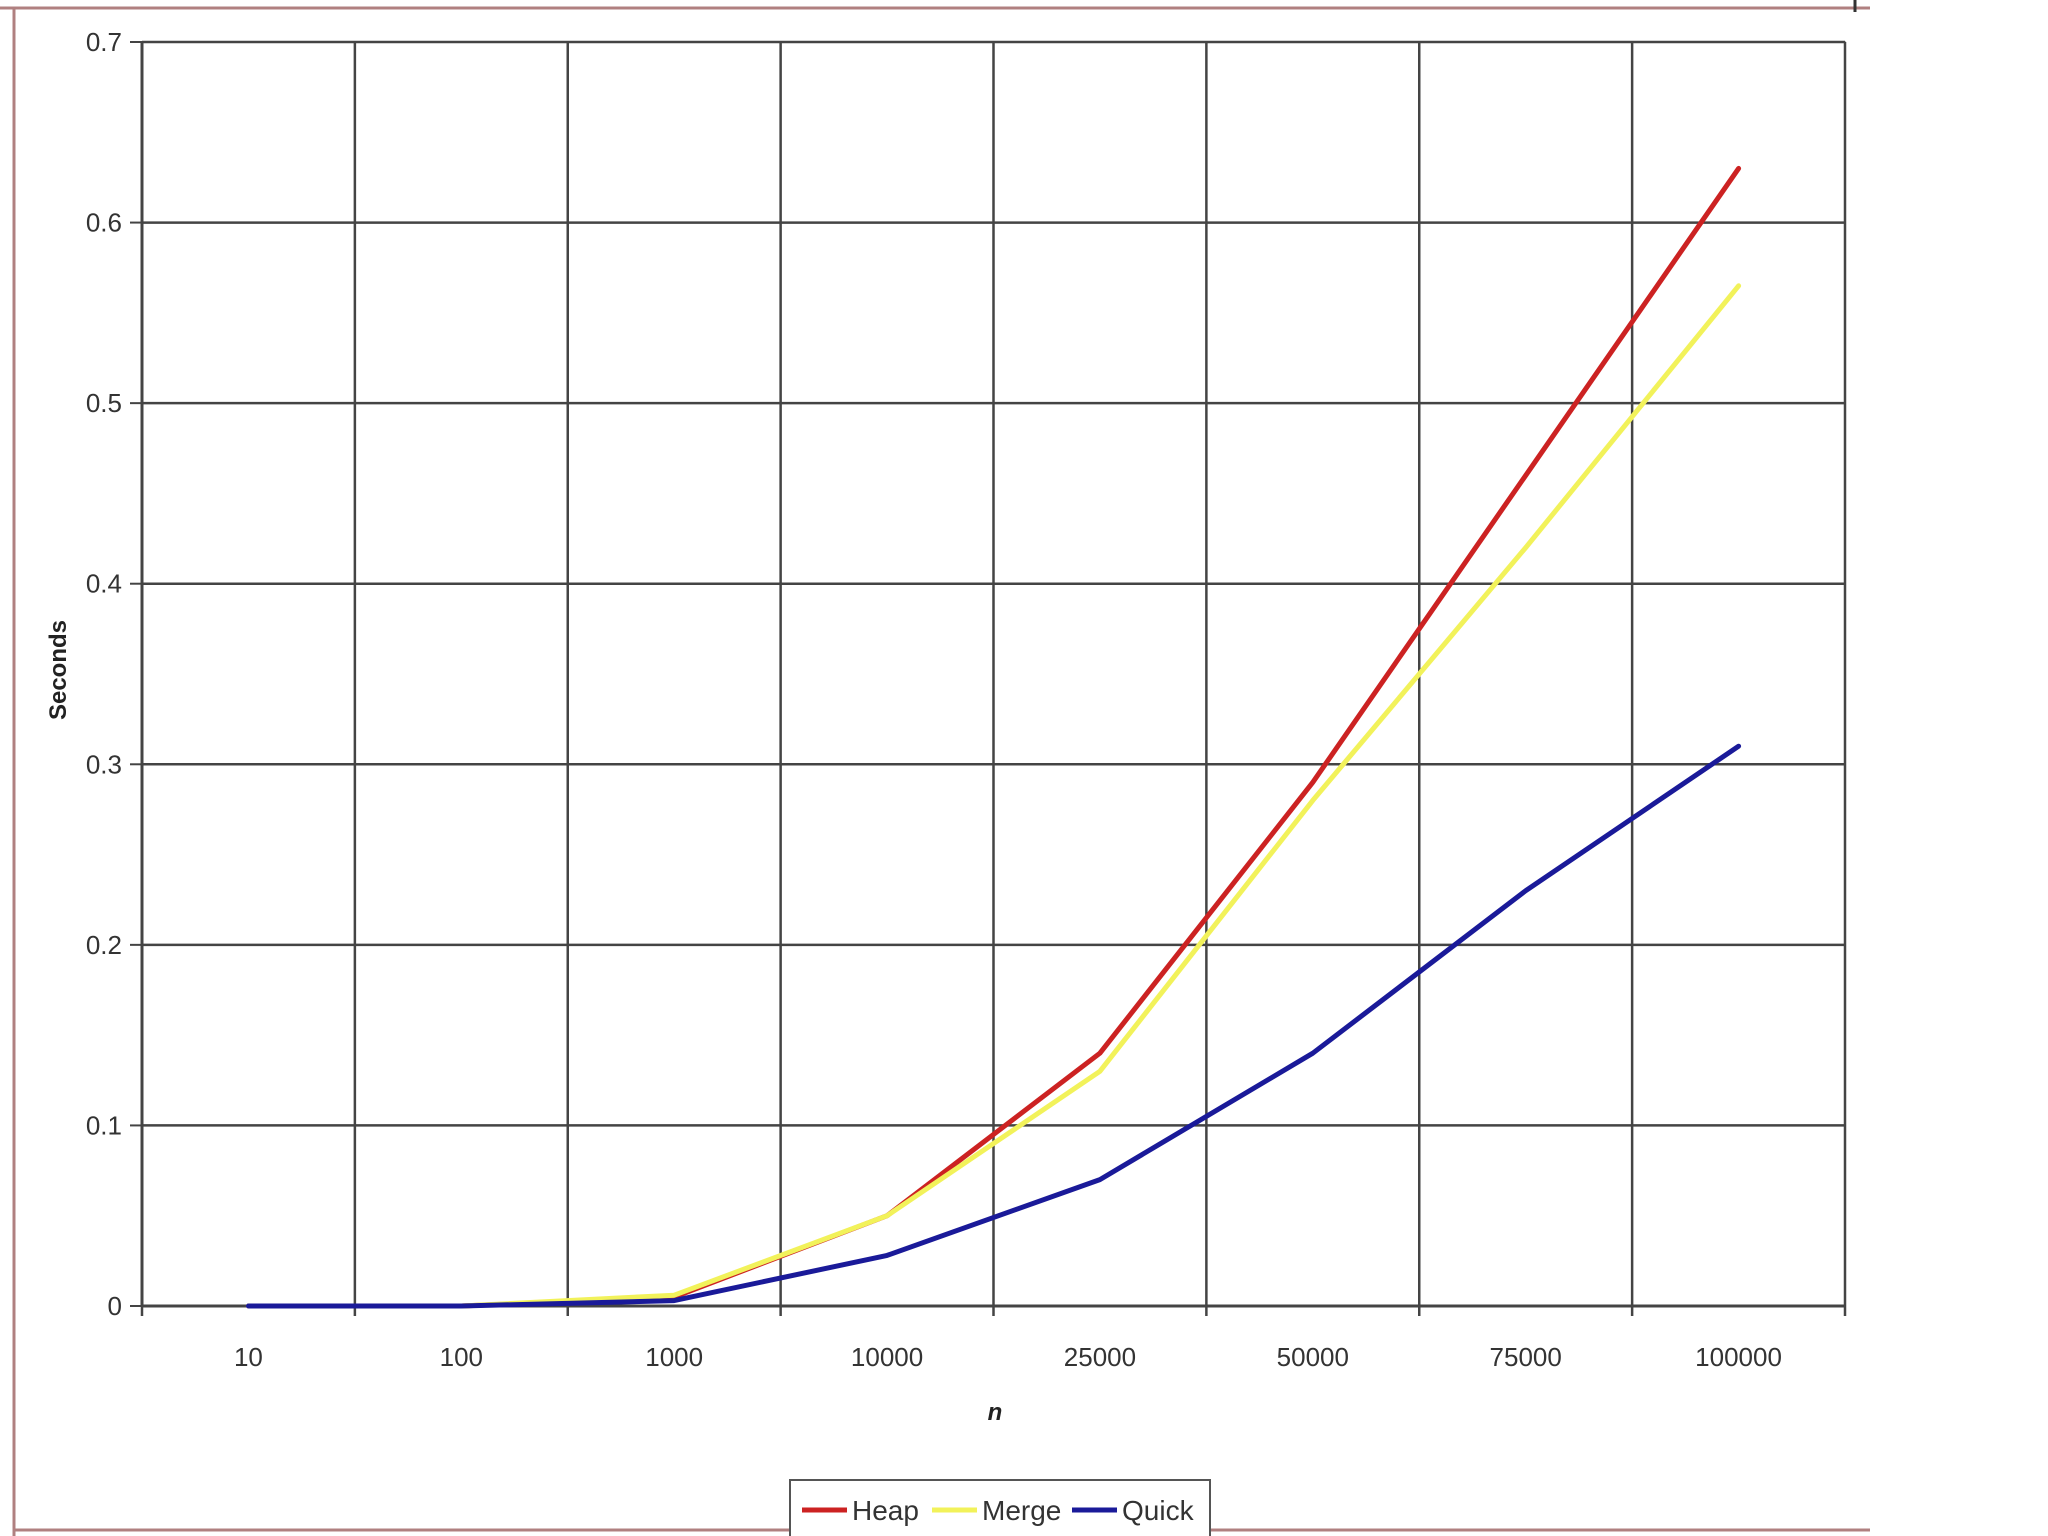 This screenshot has height=1536, width=2048. Describe the element at coordinates (104, 403) in the screenshot. I see `y-tick-label: 0.5` at that location.